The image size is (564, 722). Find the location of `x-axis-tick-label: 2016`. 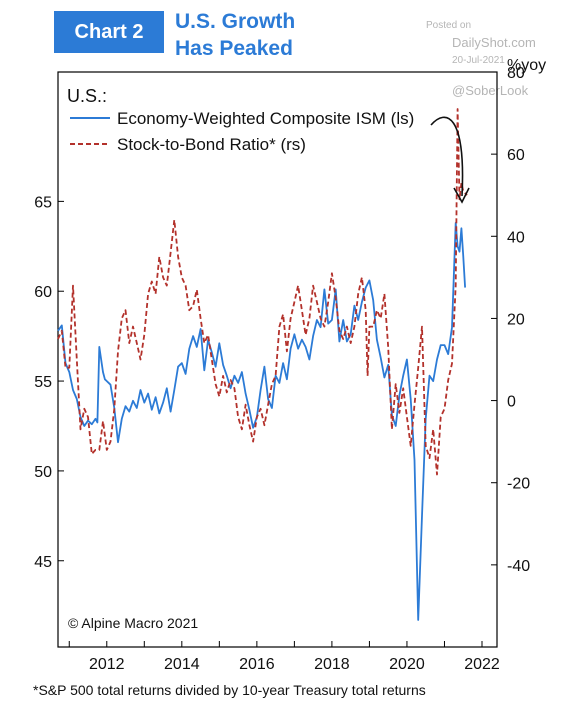

x-axis-tick-label: 2016 is located at coordinates (257, 664).